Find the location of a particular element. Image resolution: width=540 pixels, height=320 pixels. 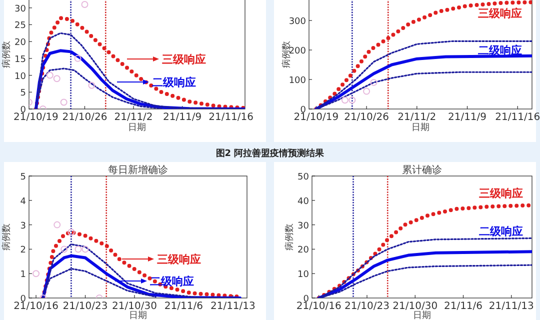

y-tick-label: 3 is located at coordinates (23, 226).